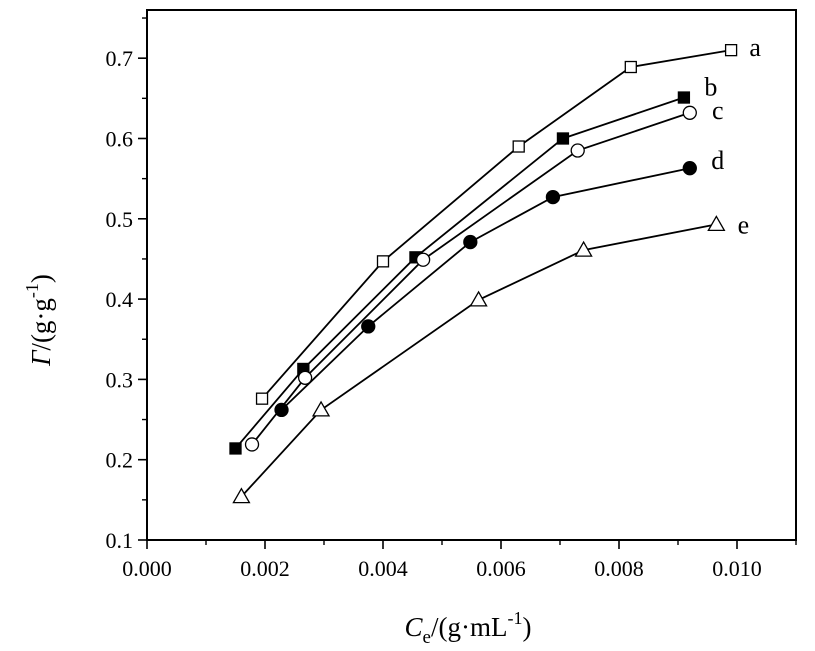 Image resolution: width=815 pixels, height=651 pixels. Describe the element at coordinates (41, 324) in the screenshot. I see `y-axis-unit: /(g·g` at that location.